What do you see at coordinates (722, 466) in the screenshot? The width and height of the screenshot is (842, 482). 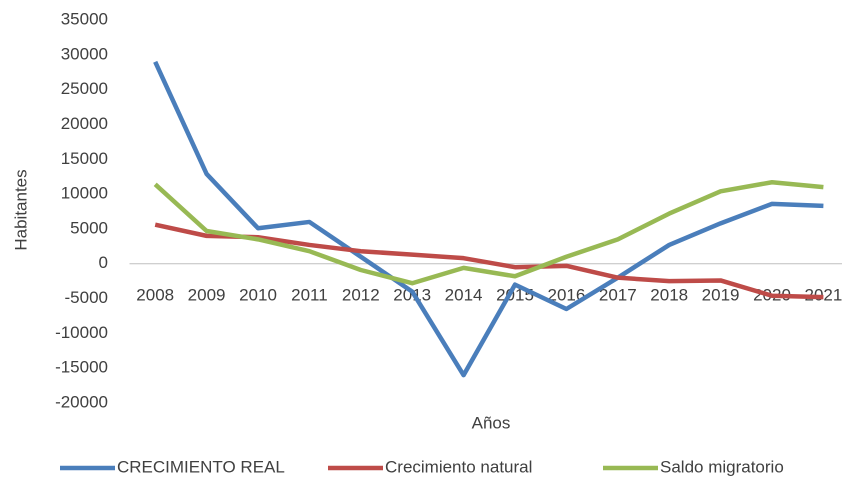 I see `legend-label: Saldo migratorio` at bounding box center [722, 466].